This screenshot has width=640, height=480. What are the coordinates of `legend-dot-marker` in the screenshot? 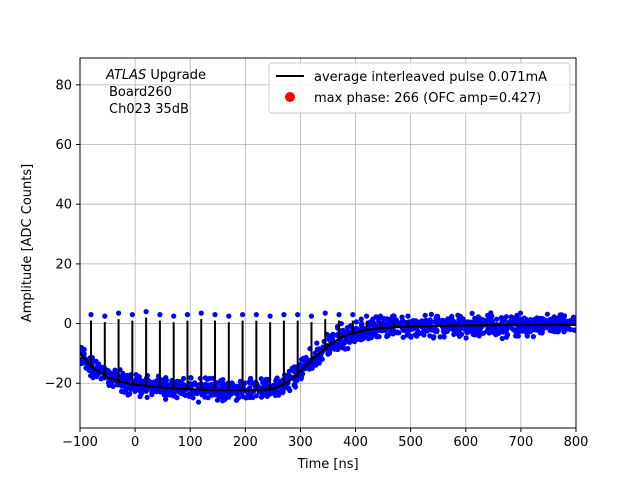 It's located at (290, 97).